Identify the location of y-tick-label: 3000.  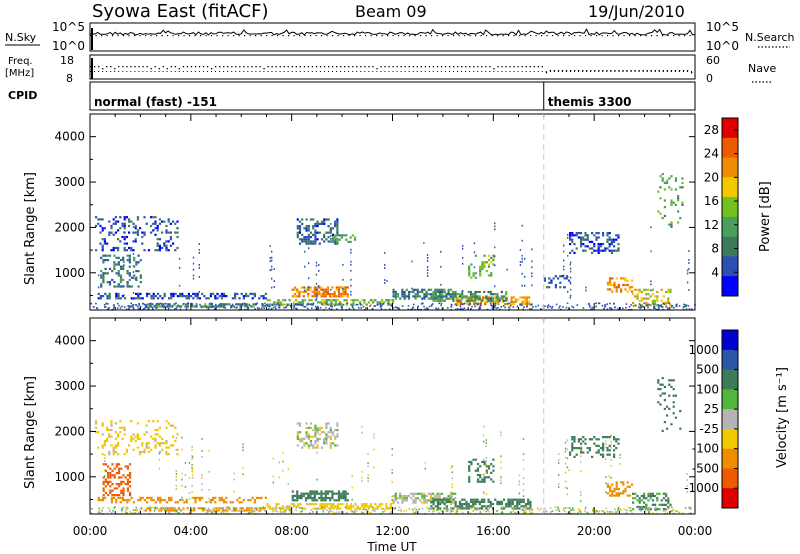
(69, 182).